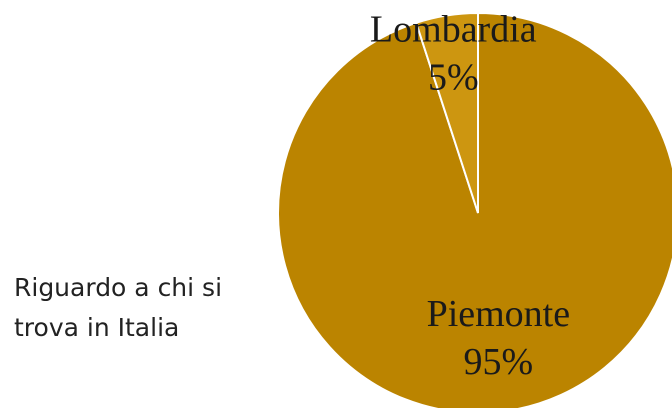 The height and width of the screenshot is (408, 672). What do you see at coordinates (499, 362) in the screenshot?
I see `slice-value: 95%` at bounding box center [499, 362].